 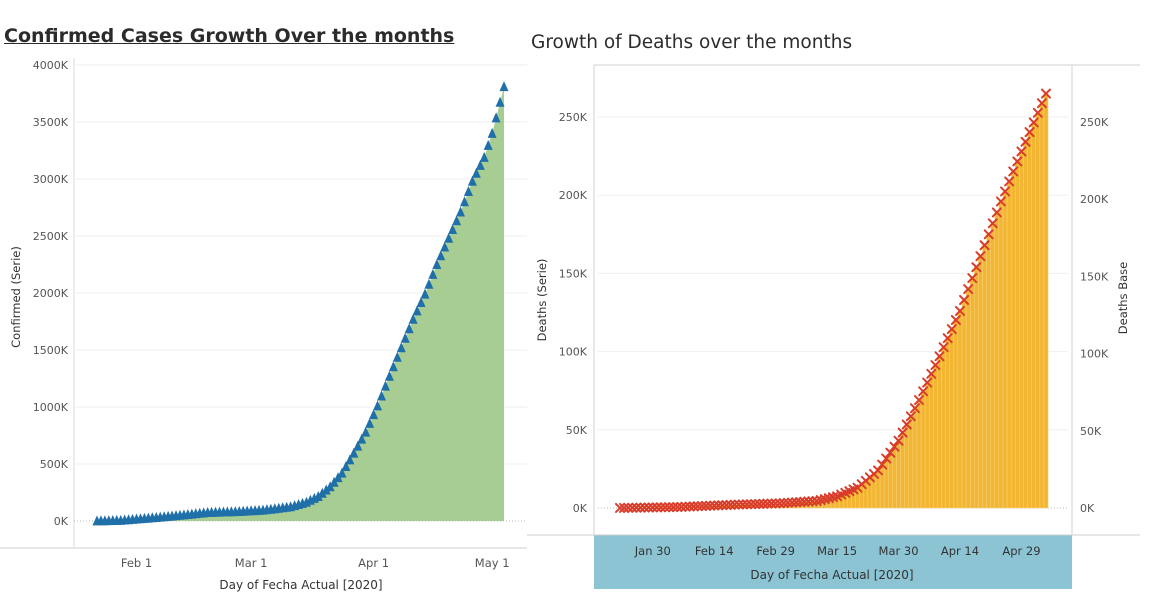 I want to click on chart1-x-tick-label: Mar 1, so click(x=251, y=563).